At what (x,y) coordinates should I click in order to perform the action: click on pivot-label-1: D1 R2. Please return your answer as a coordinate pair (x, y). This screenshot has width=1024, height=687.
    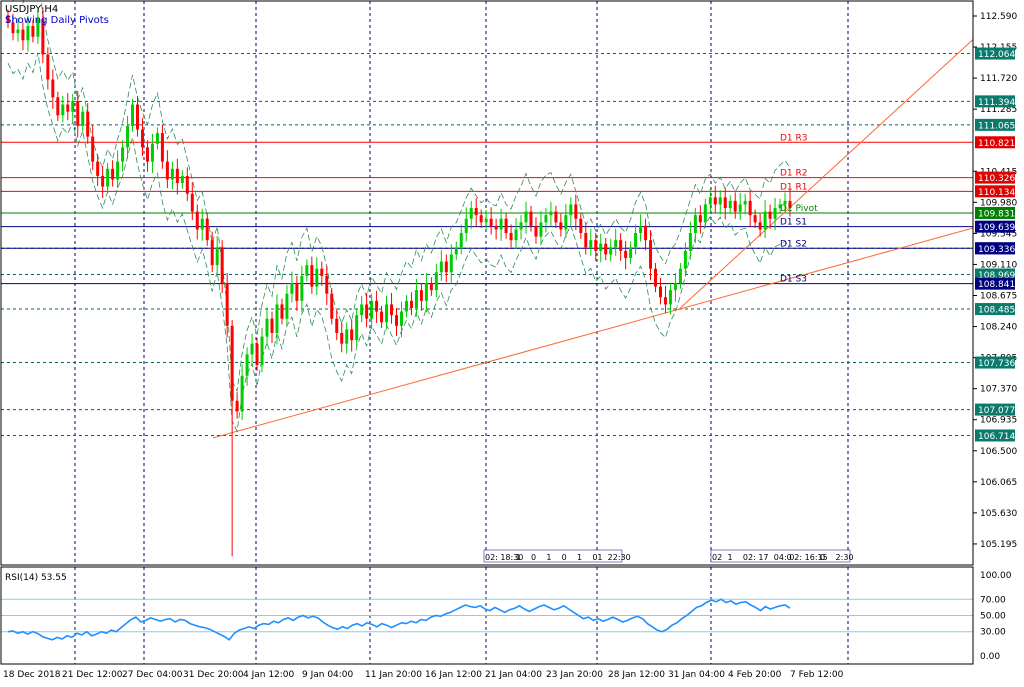
    Looking at the image, I should click on (794, 174).